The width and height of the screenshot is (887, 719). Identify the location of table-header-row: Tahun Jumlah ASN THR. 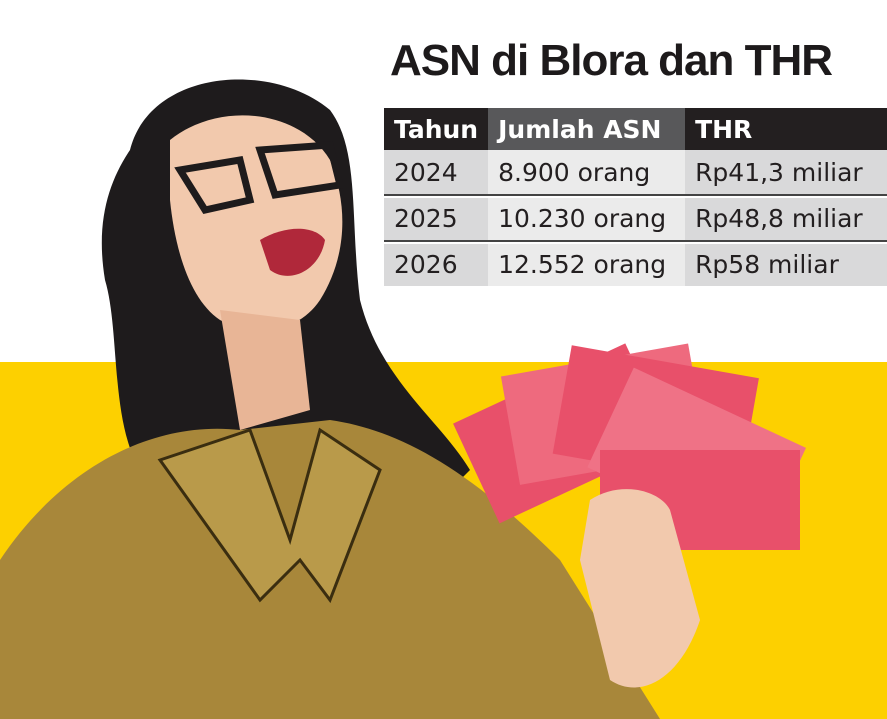
(635, 129).